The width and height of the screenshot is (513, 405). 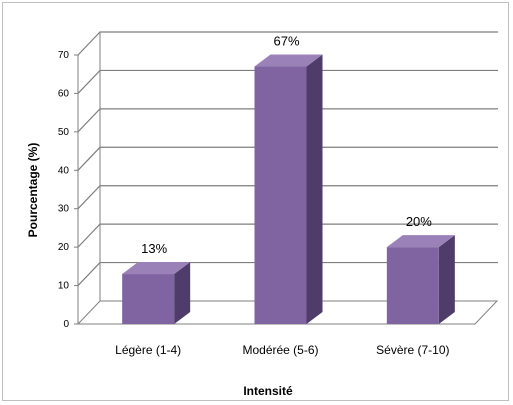 What do you see at coordinates (64, 286) in the screenshot?
I see `y-tick-label: 10` at bounding box center [64, 286].